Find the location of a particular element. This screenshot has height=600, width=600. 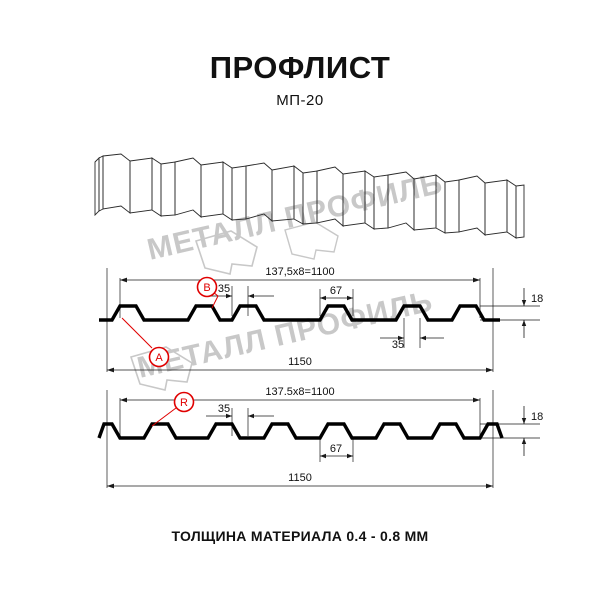

dim-crest-width-top: 35 is located at coordinates (240, 291).